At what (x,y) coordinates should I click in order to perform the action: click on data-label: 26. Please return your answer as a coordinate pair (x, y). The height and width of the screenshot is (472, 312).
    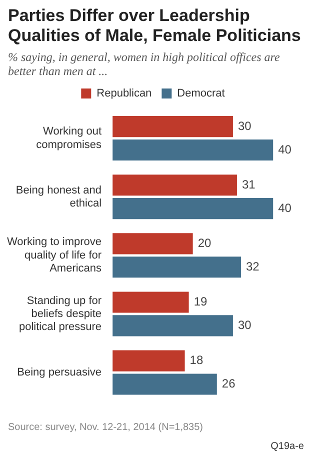
    Looking at the image, I should click on (229, 383).